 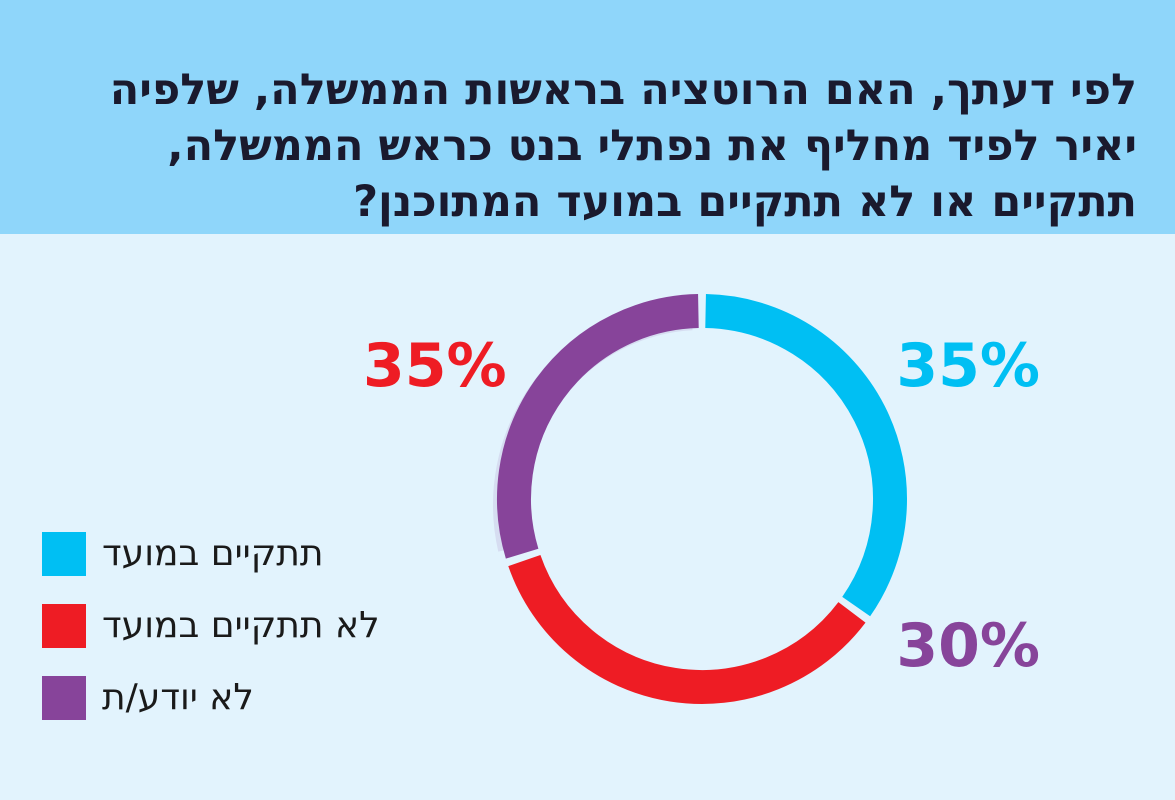 What do you see at coordinates (968, 366) in the screenshot?
I see `data-label-will-happen: 35%` at bounding box center [968, 366].